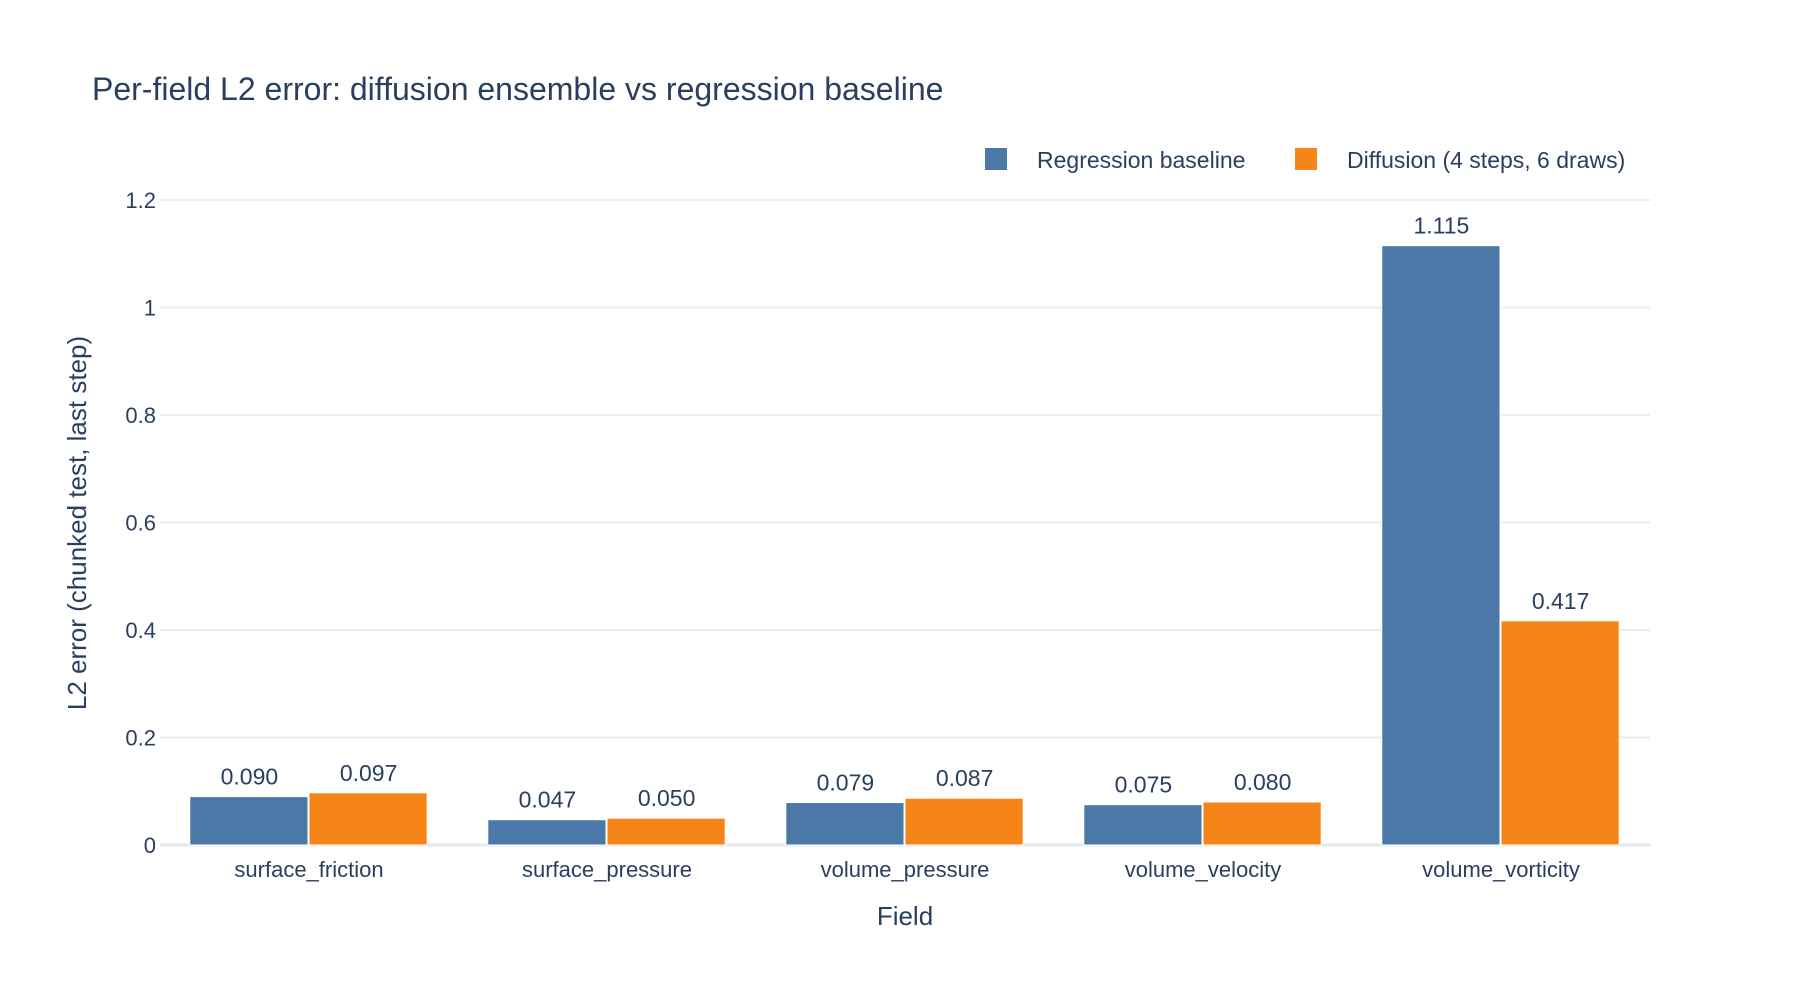 The image size is (1800, 1005). I want to click on bar-surface_friction-diffusion, so click(368, 819).